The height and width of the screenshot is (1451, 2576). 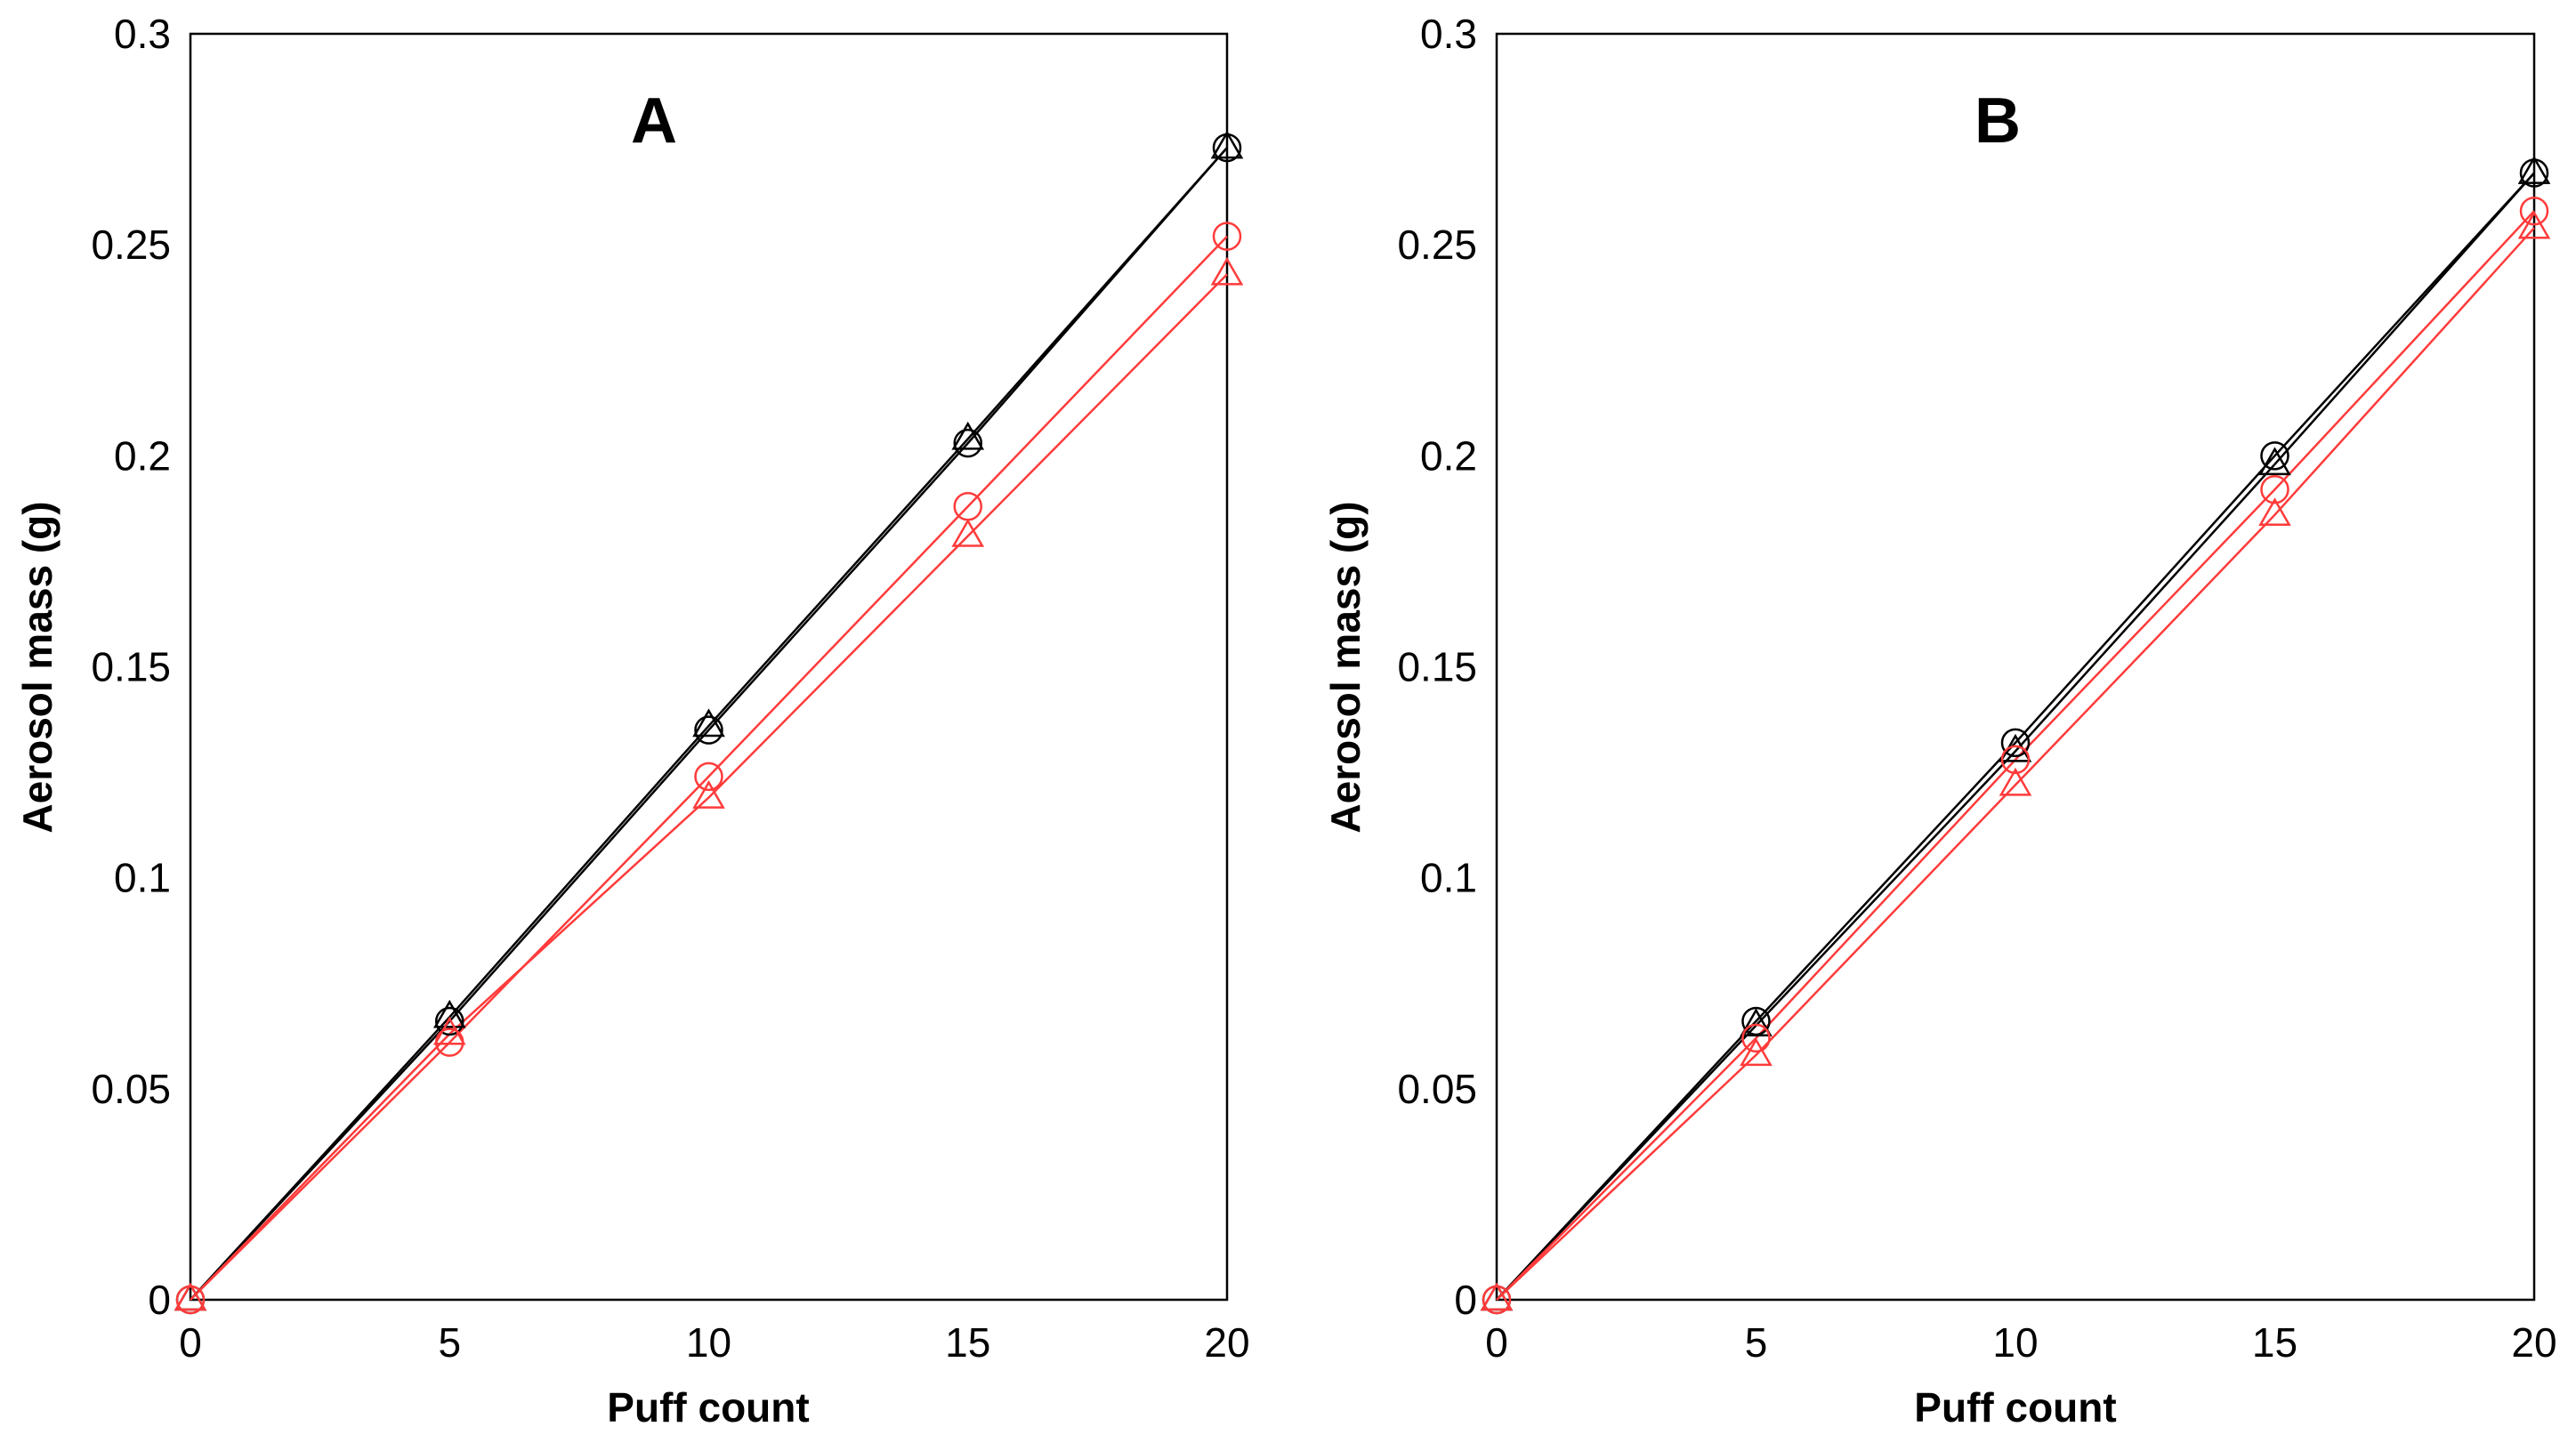 What do you see at coordinates (190, 1342) in the screenshot?
I see `x-tick-label-a: 0` at bounding box center [190, 1342].